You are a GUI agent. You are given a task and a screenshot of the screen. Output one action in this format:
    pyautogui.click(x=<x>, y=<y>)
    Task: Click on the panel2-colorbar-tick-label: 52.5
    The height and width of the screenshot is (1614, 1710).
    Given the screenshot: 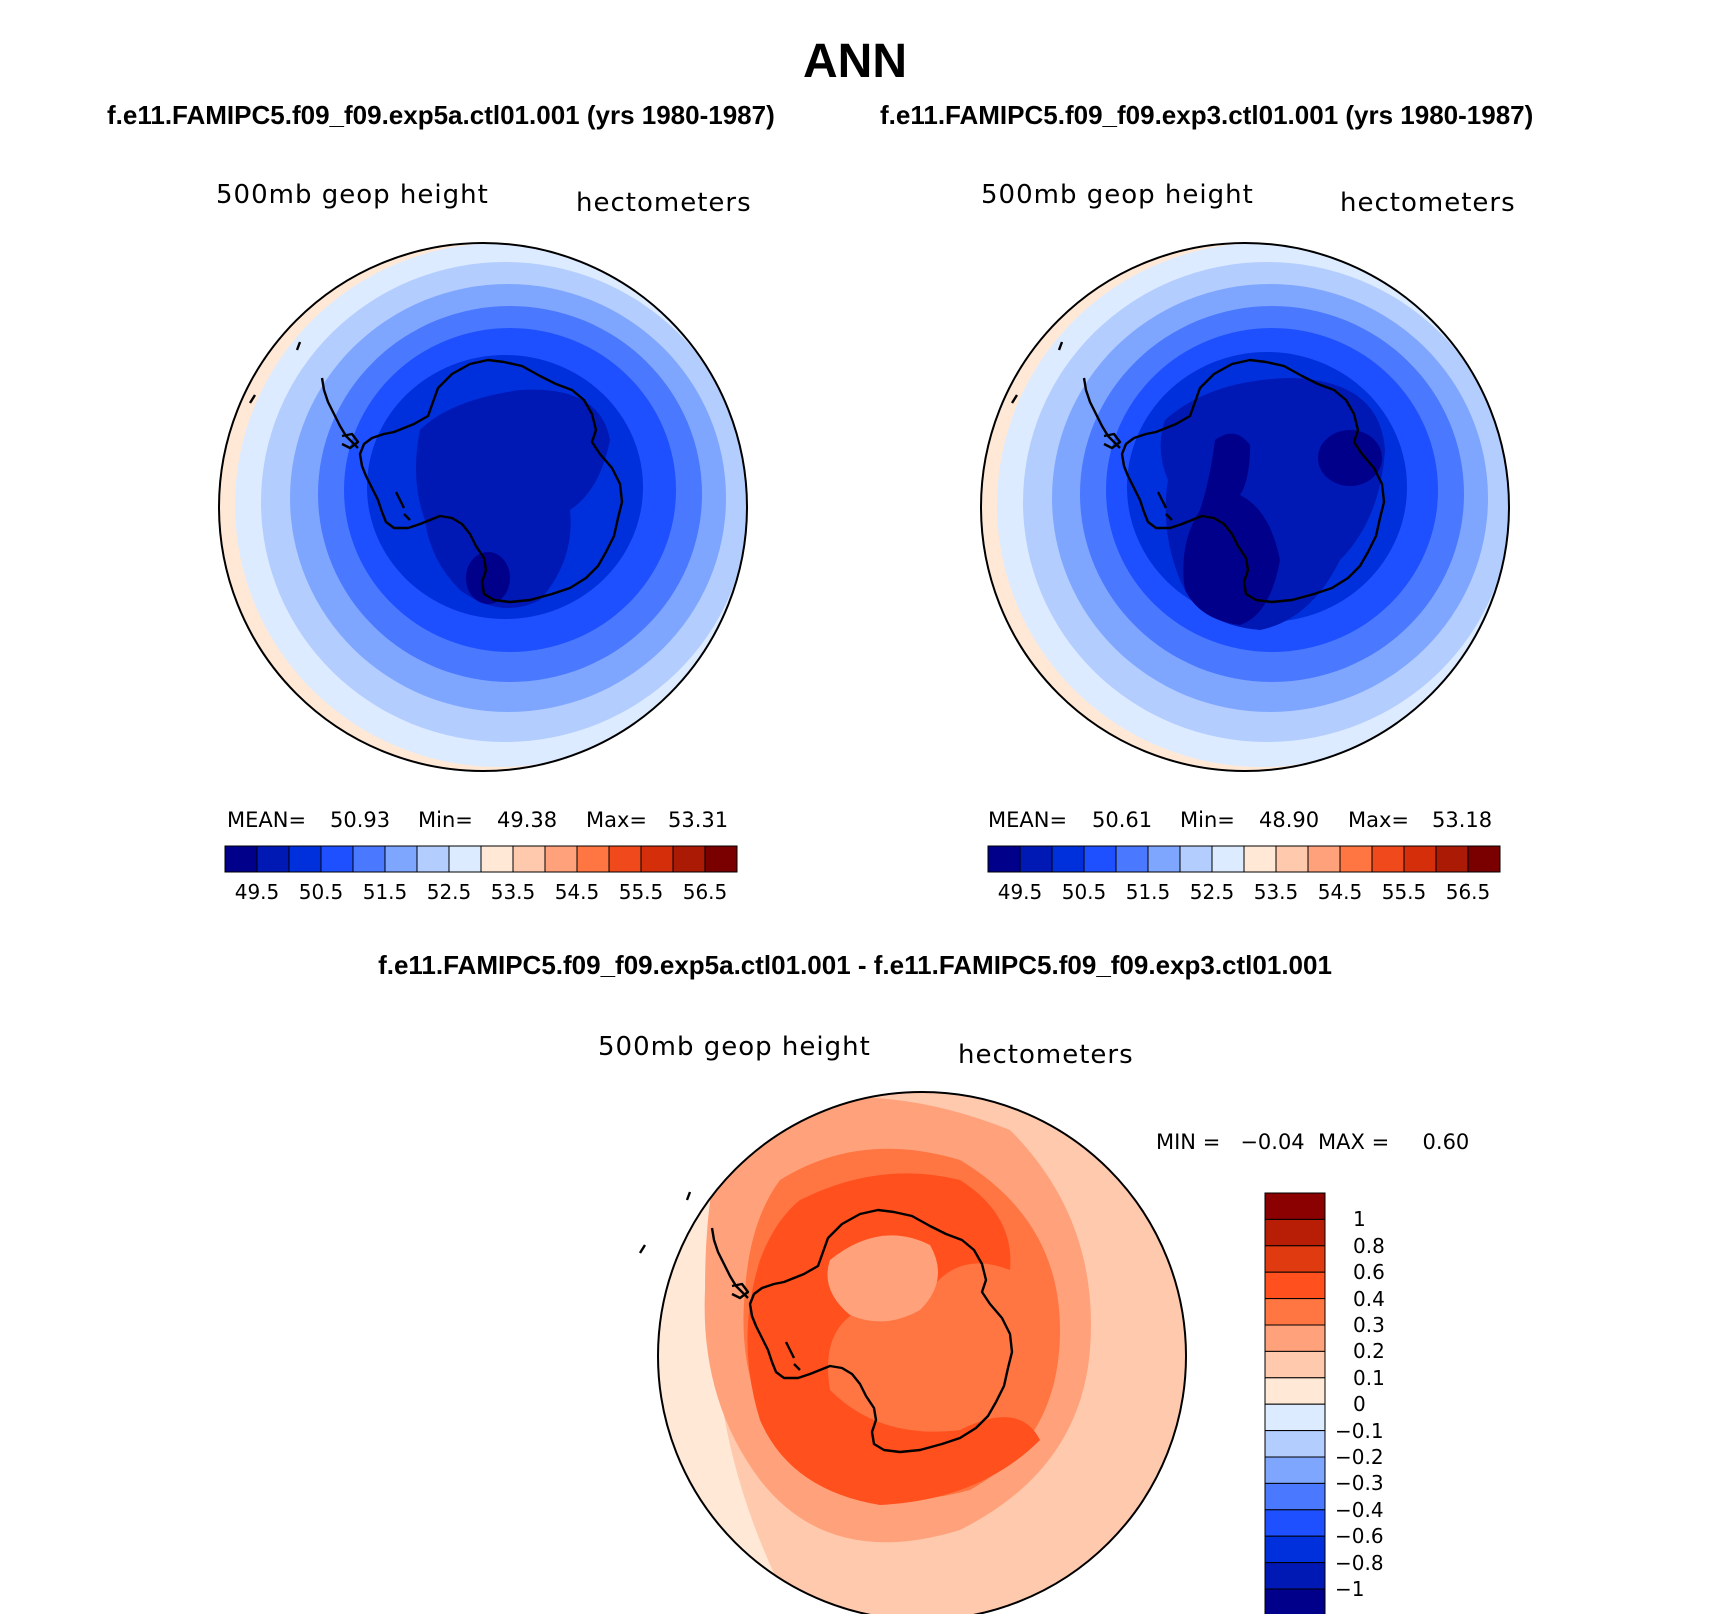 What is the action you would take?
    pyautogui.click(x=1212, y=892)
    